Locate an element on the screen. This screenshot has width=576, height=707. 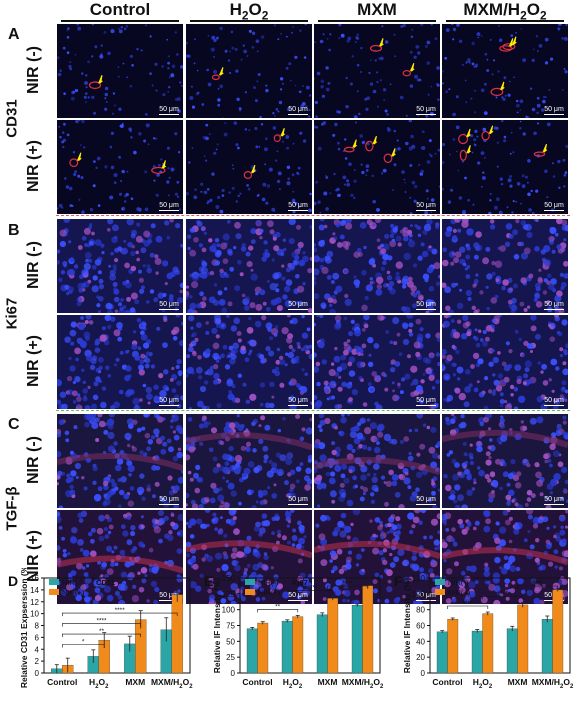
scale-bar-label: 50 μm is located at coordinates (298, 205).